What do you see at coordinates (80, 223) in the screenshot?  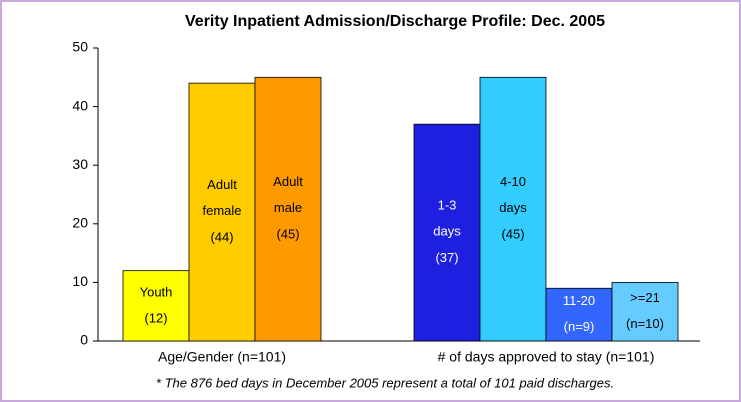 I see `y-tick-label: 20` at bounding box center [80, 223].